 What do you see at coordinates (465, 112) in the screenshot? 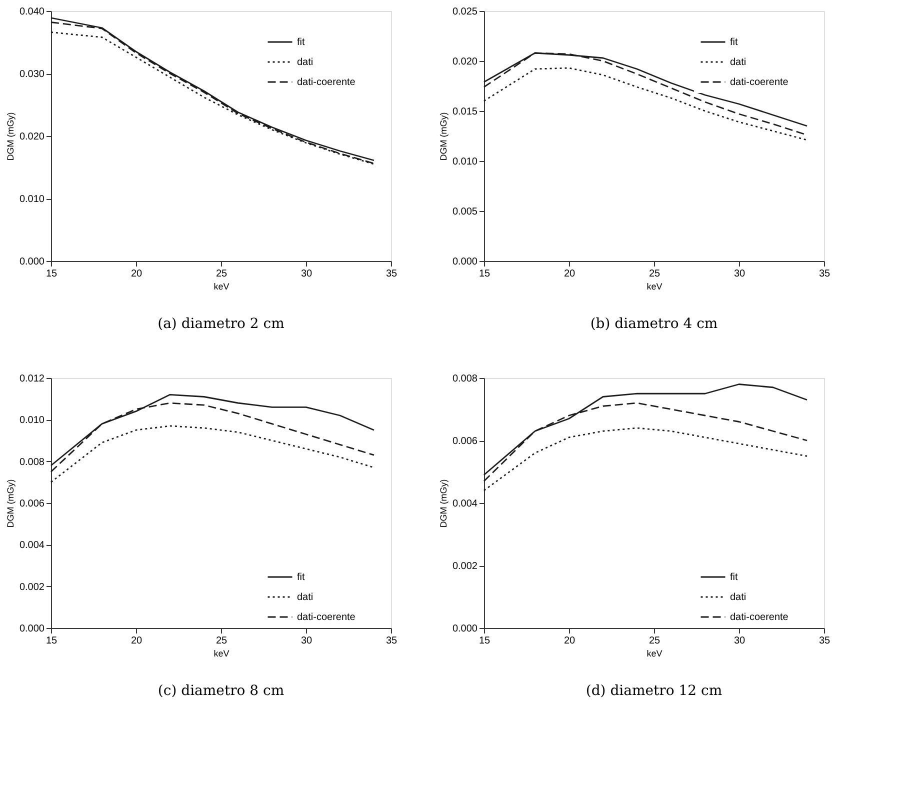
I see `y-tick-label: 0.015` at bounding box center [465, 112].